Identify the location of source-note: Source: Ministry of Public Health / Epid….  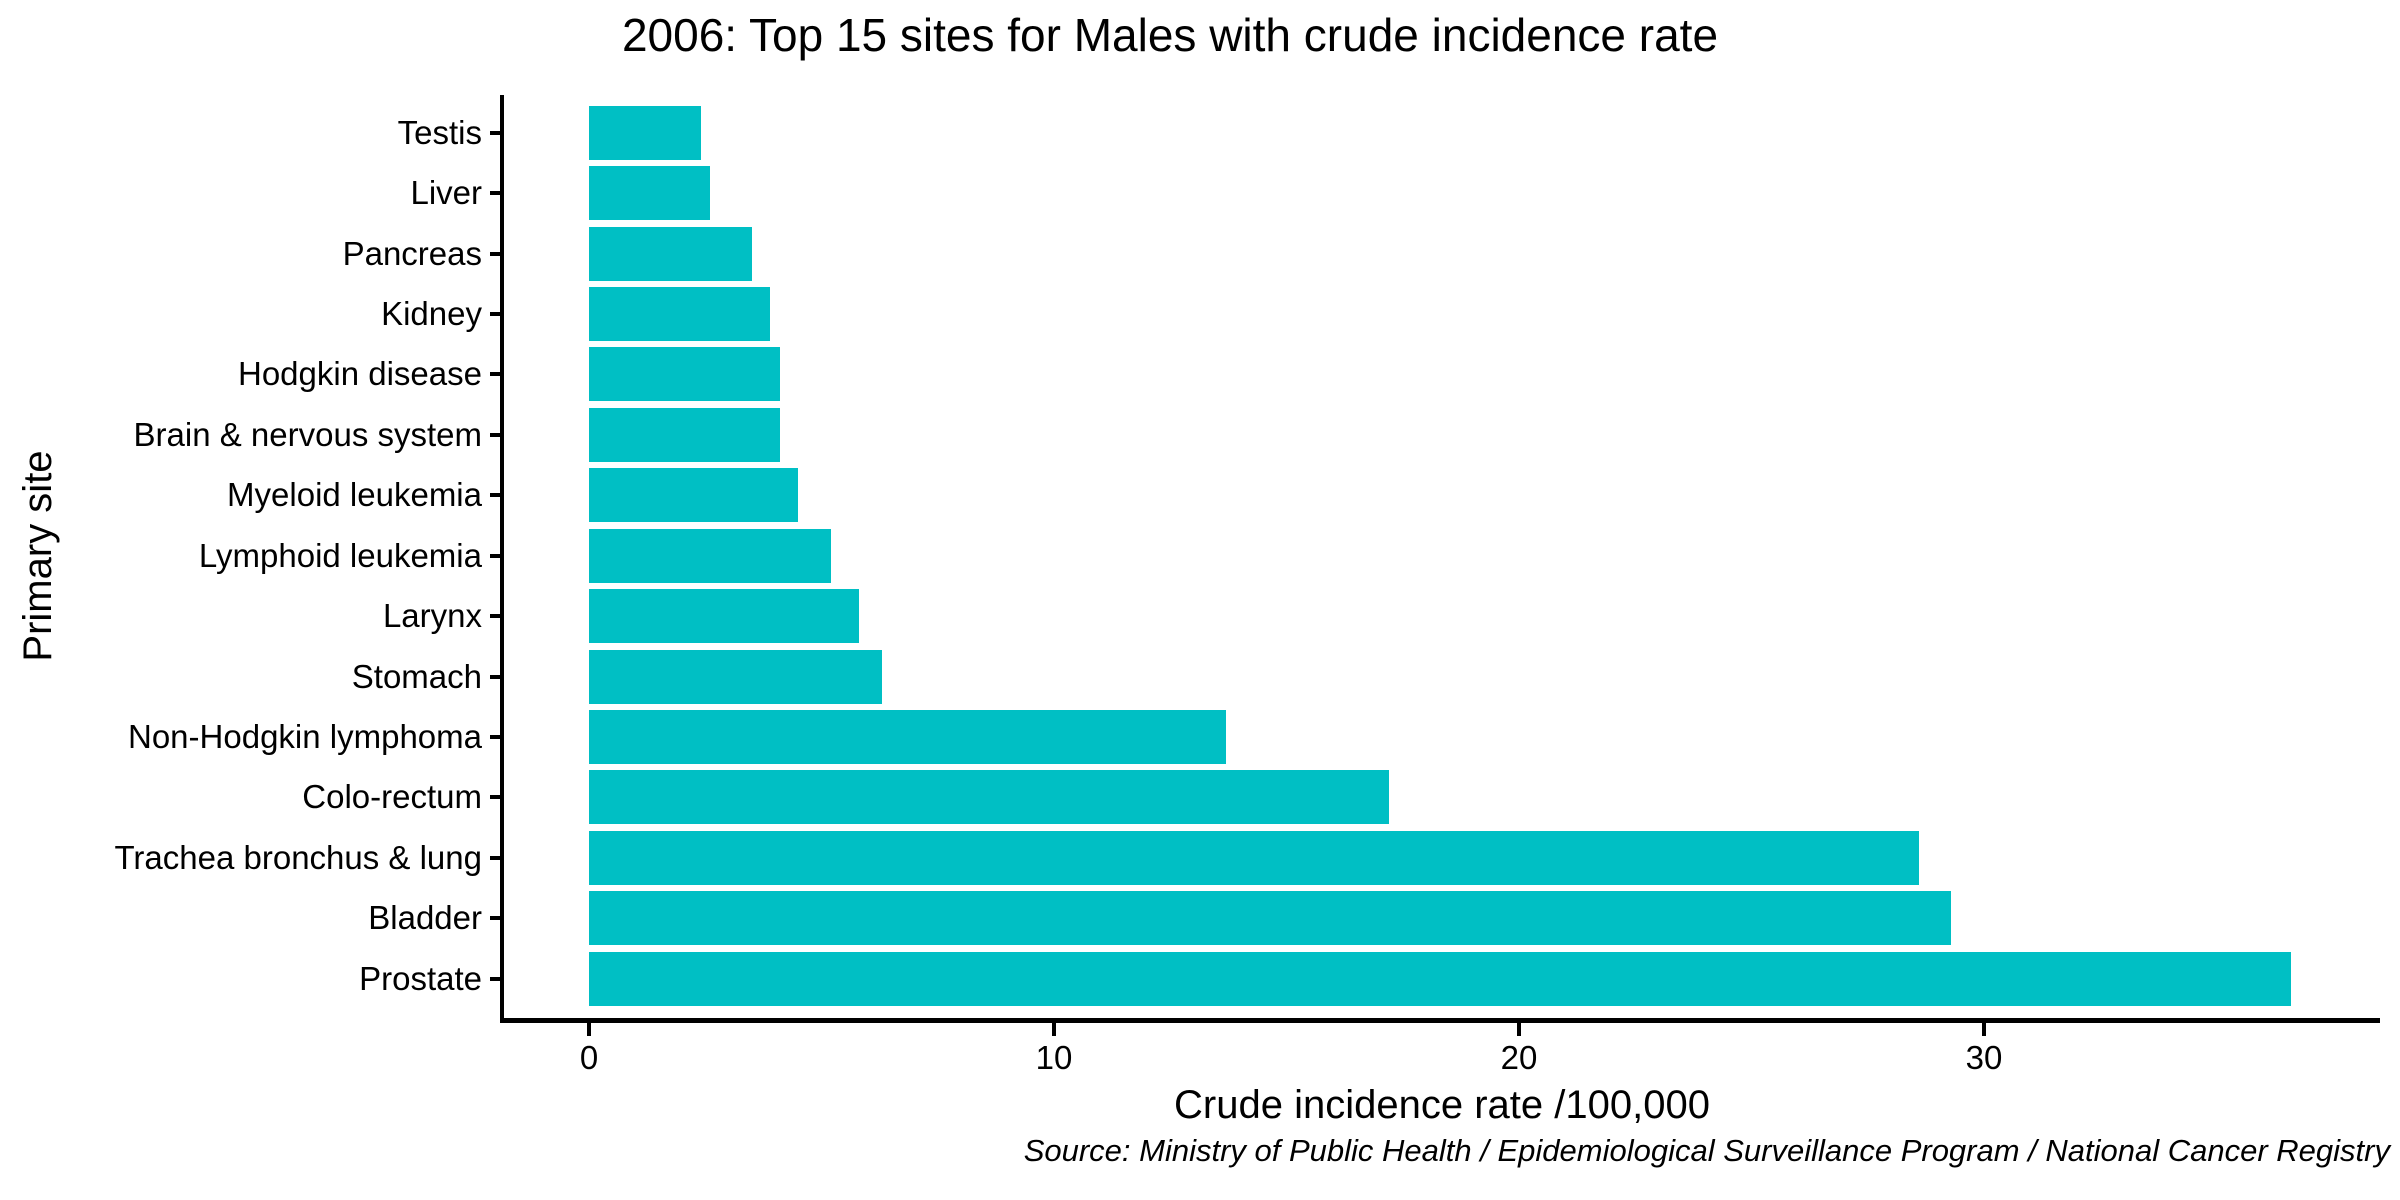
(1706, 1150).